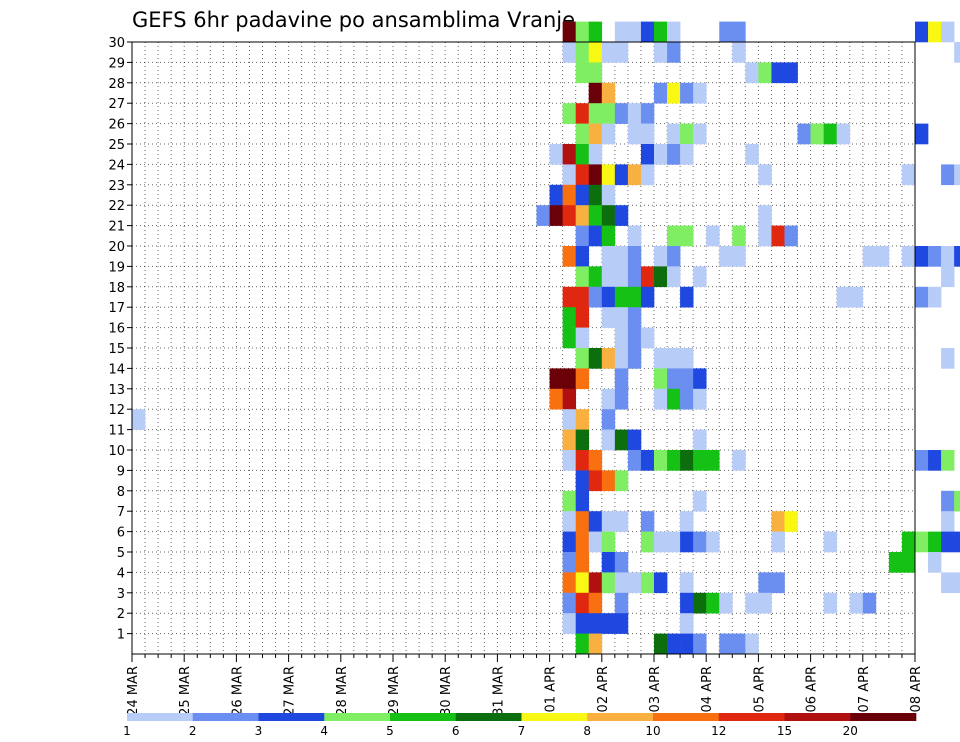  What do you see at coordinates (116, 329) in the screenshot?
I see `y-tick-label: 16` at bounding box center [116, 329].